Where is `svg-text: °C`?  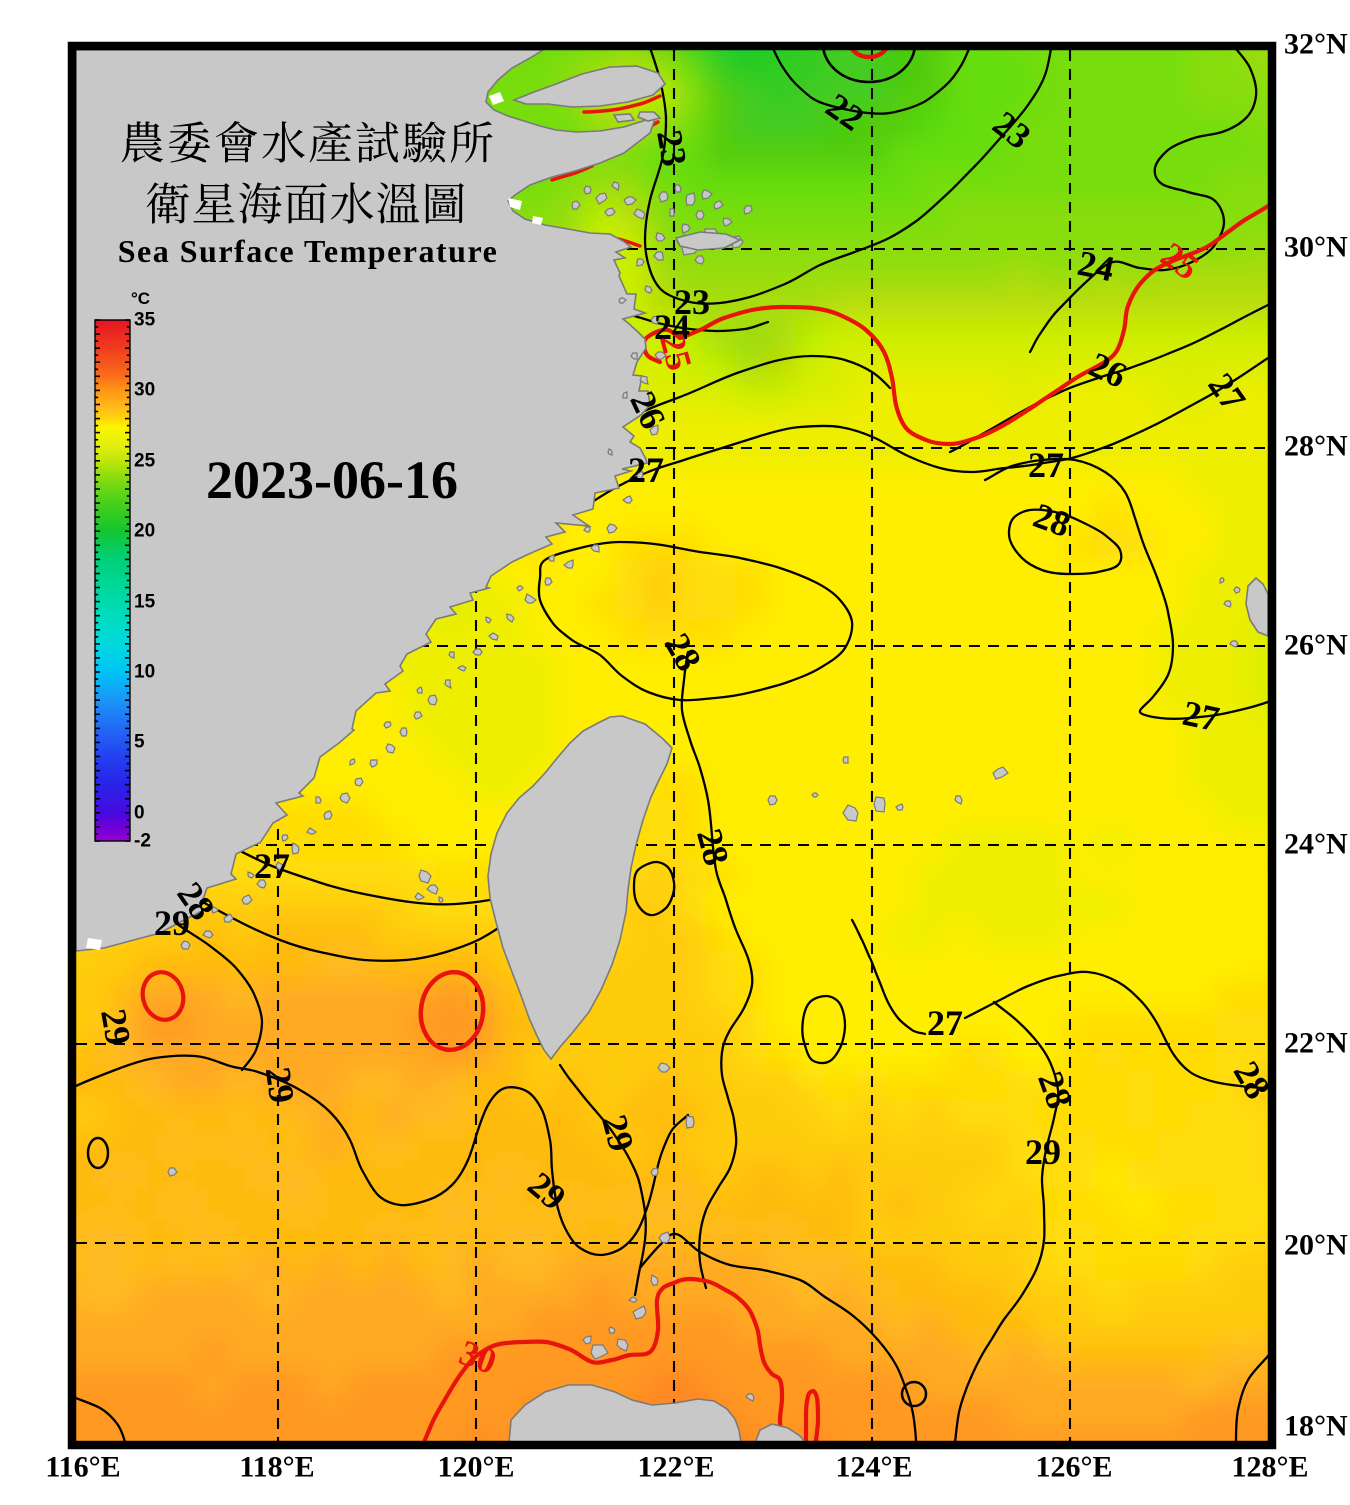
svg-text: °C is located at coordinates (140, 298).